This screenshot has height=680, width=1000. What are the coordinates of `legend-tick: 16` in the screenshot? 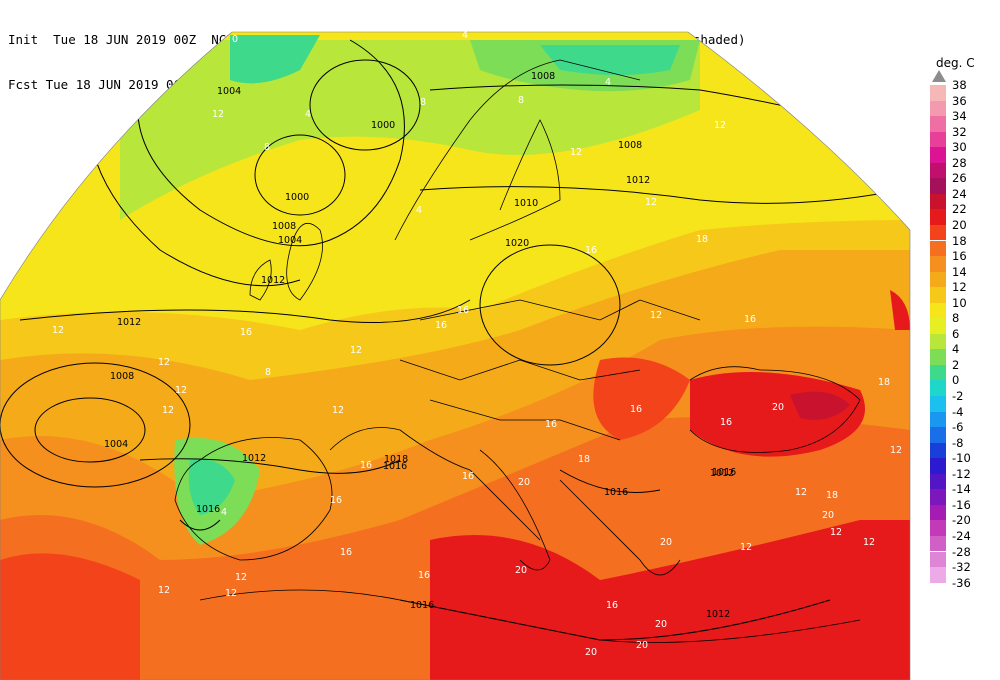 It's located at (959, 256).